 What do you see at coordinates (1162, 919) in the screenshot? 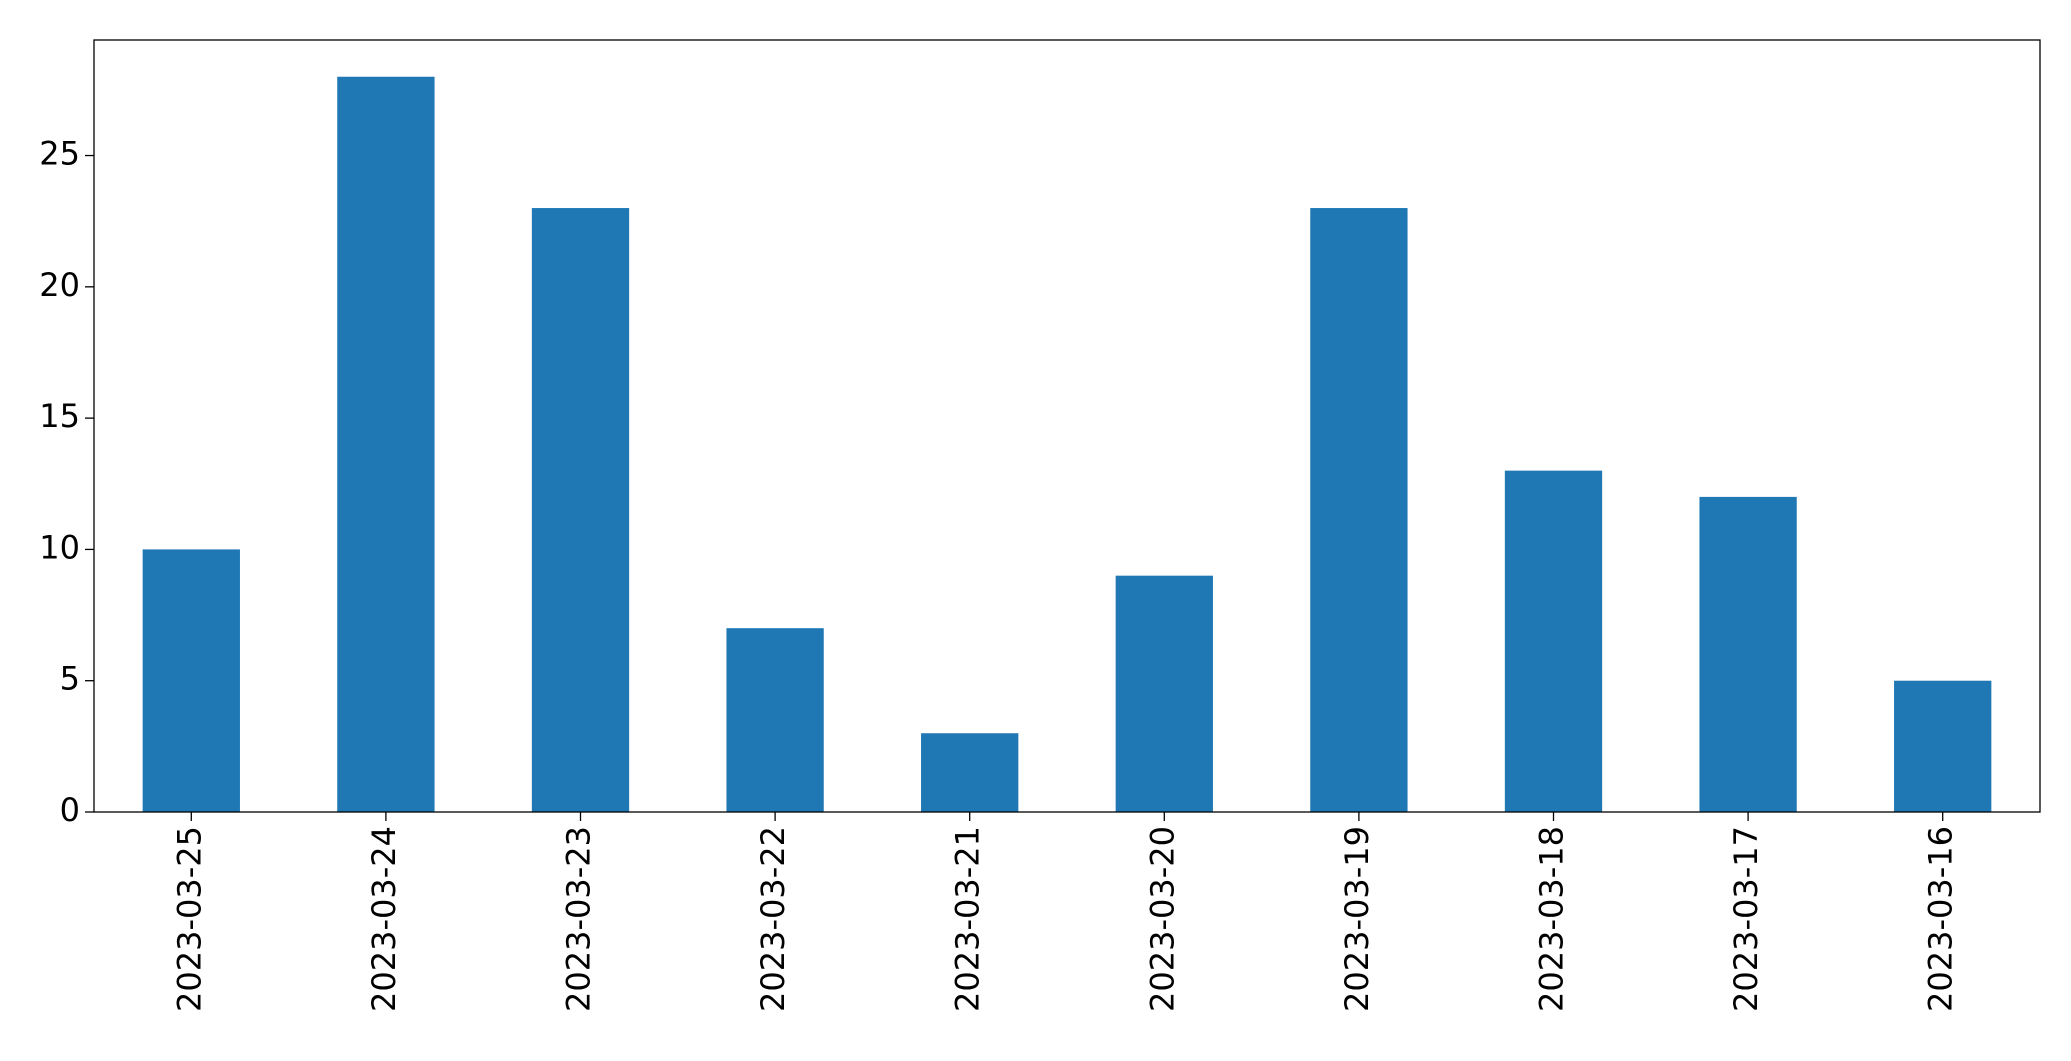
I see `x-tick-label: 2023-03-20` at bounding box center [1162, 919].